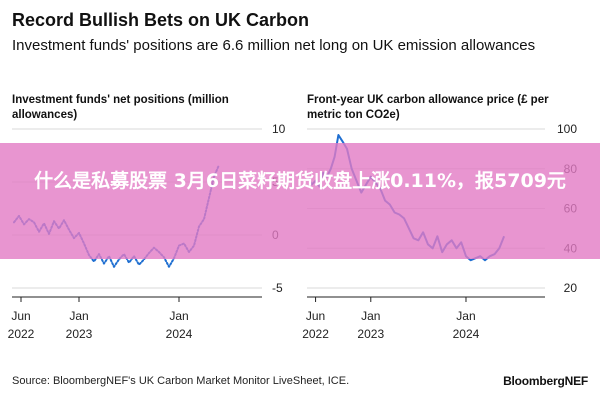 The width and height of the screenshot is (600, 400). Describe the element at coordinates (466, 334) in the screenshot. I see `right-x-tick-label: 2024` at that location.